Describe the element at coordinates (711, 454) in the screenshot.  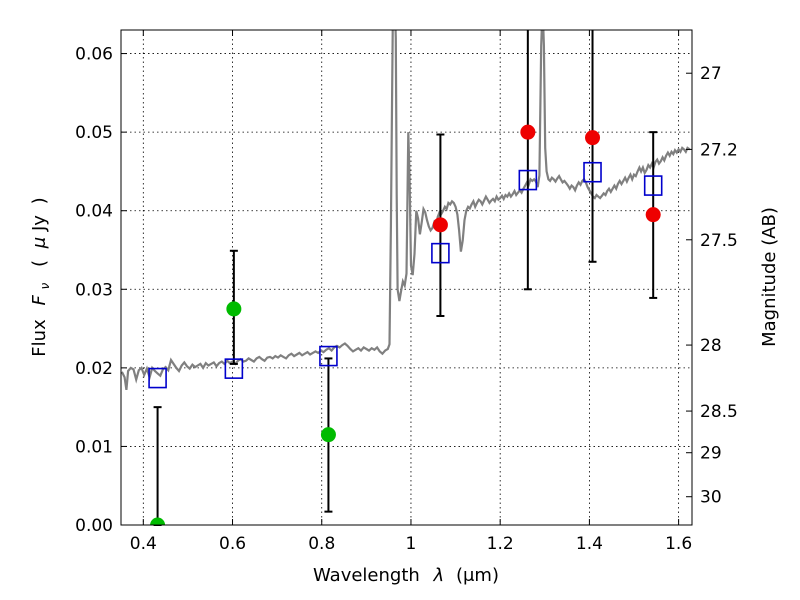
I see `mag-tick-label: 29` at that location.